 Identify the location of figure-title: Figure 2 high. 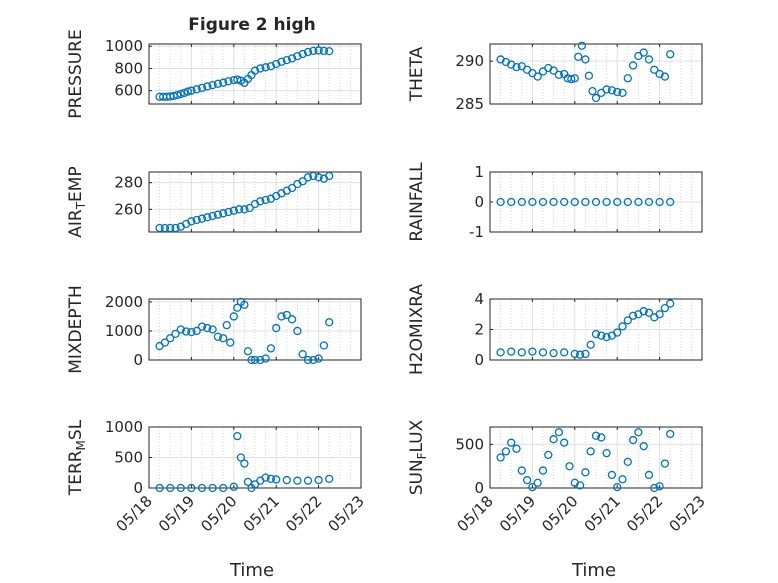
(252, 25).